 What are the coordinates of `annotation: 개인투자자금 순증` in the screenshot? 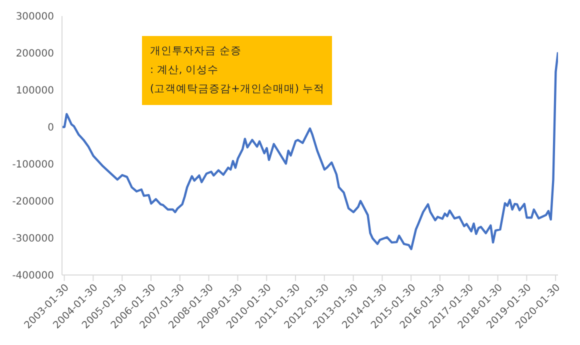 It's located at (196, 51).